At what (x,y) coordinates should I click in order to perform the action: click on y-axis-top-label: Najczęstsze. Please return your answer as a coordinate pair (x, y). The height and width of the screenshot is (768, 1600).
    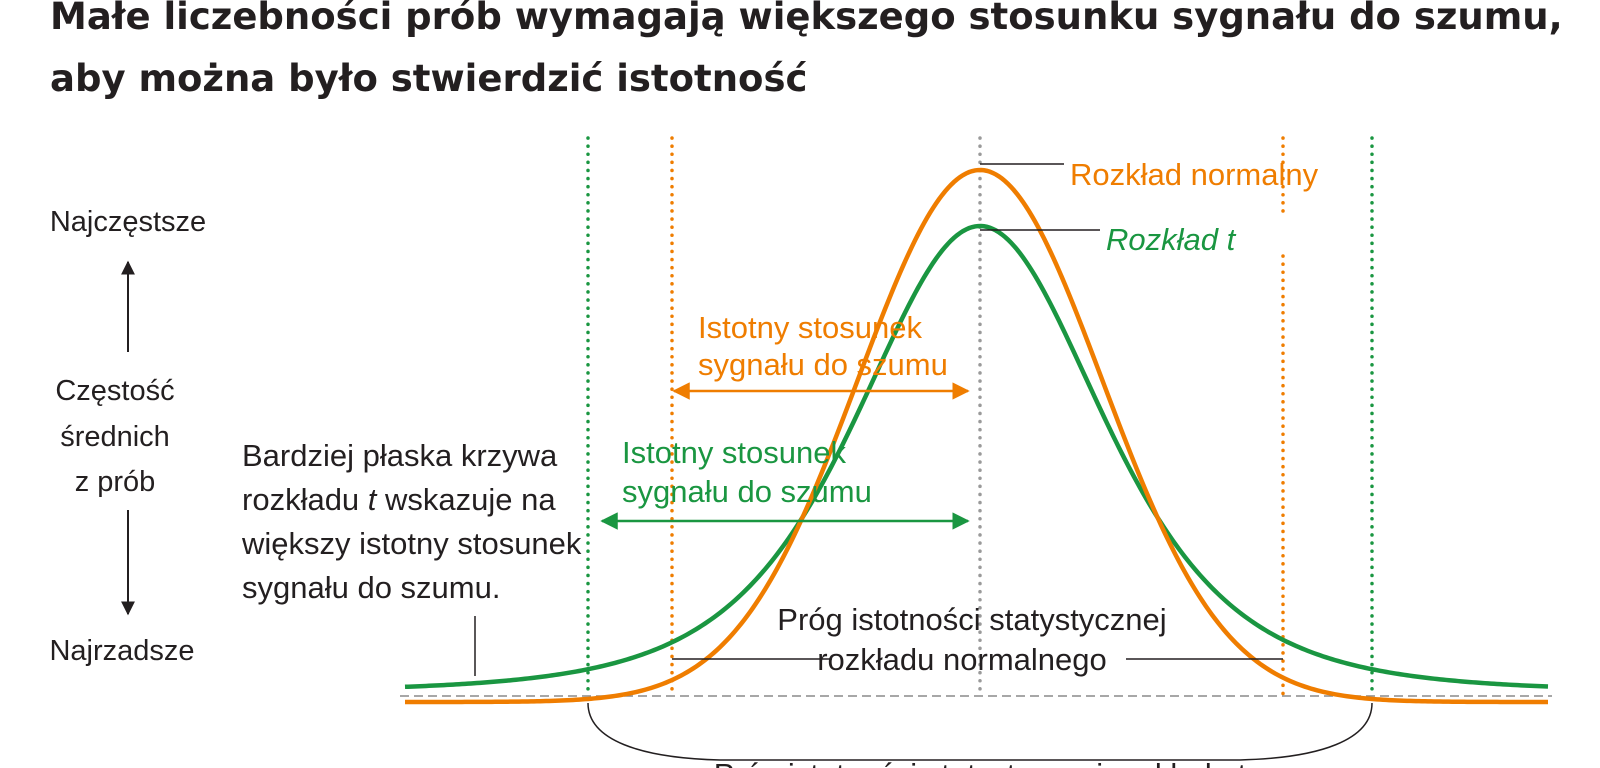
    Looking at the image, I should click on (128, 222).